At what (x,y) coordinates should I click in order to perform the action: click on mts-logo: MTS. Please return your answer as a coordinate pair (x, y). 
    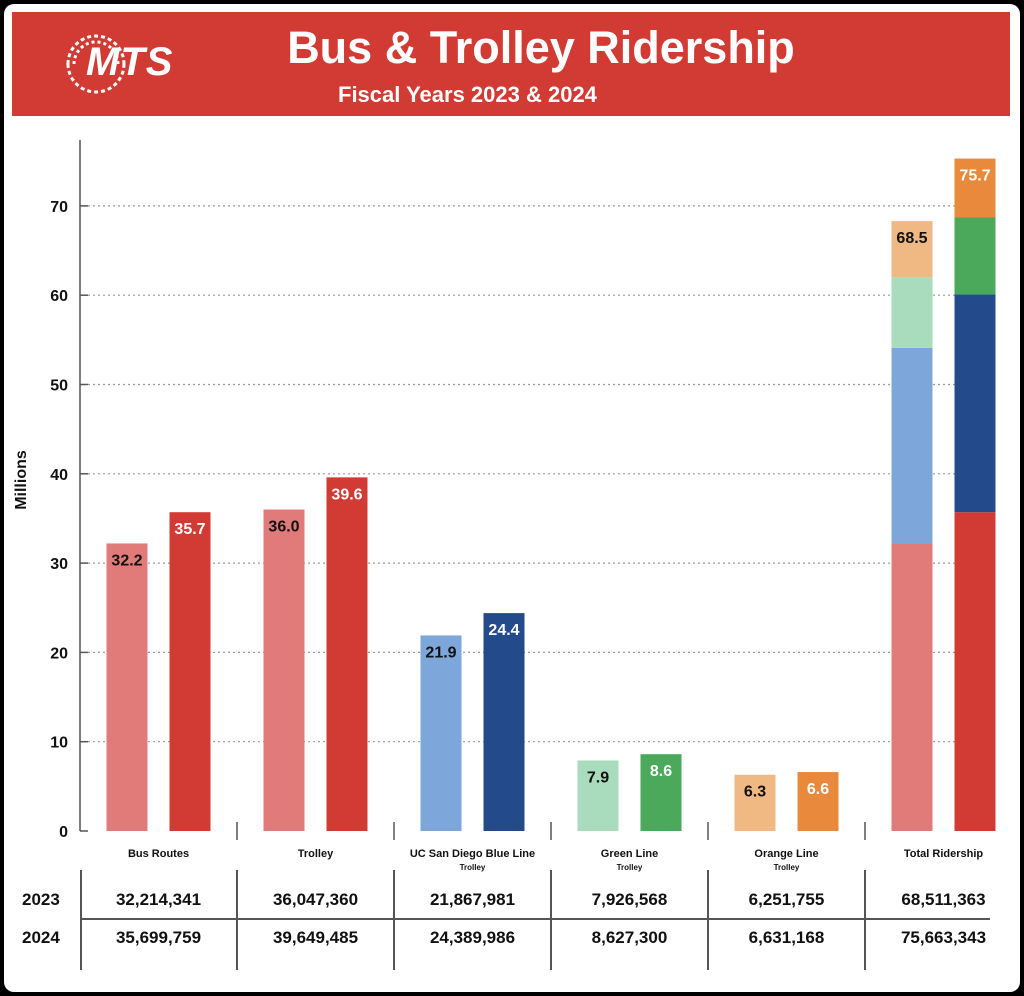
    Looking at the image, I should click on (141, 64).